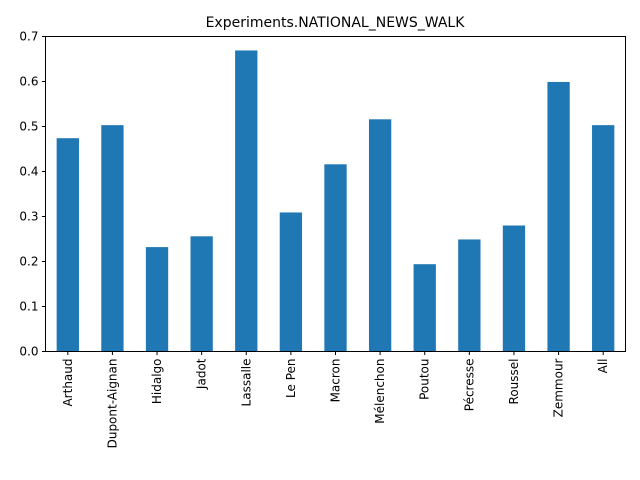 This screenshot has width=640, height=480. I want to click on y-tick-label: 0.7, so click(28, 37).